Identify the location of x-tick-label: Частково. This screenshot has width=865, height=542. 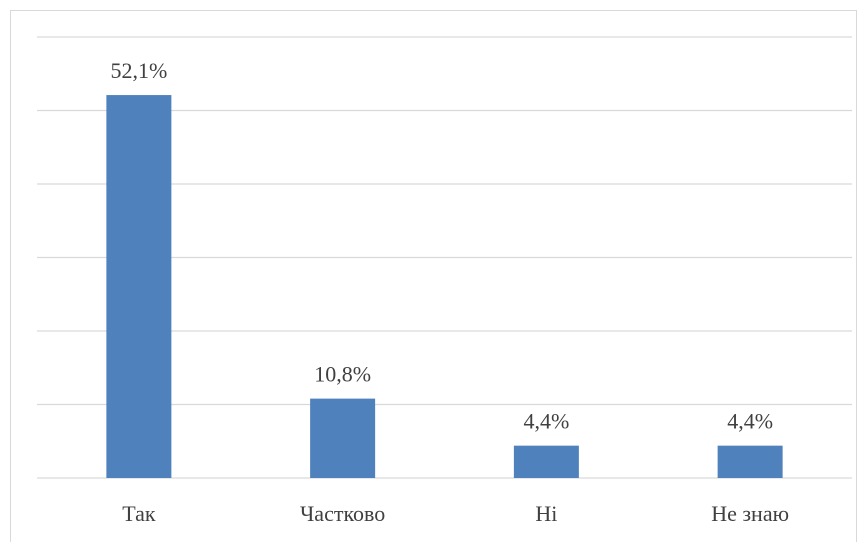
(342, 513).